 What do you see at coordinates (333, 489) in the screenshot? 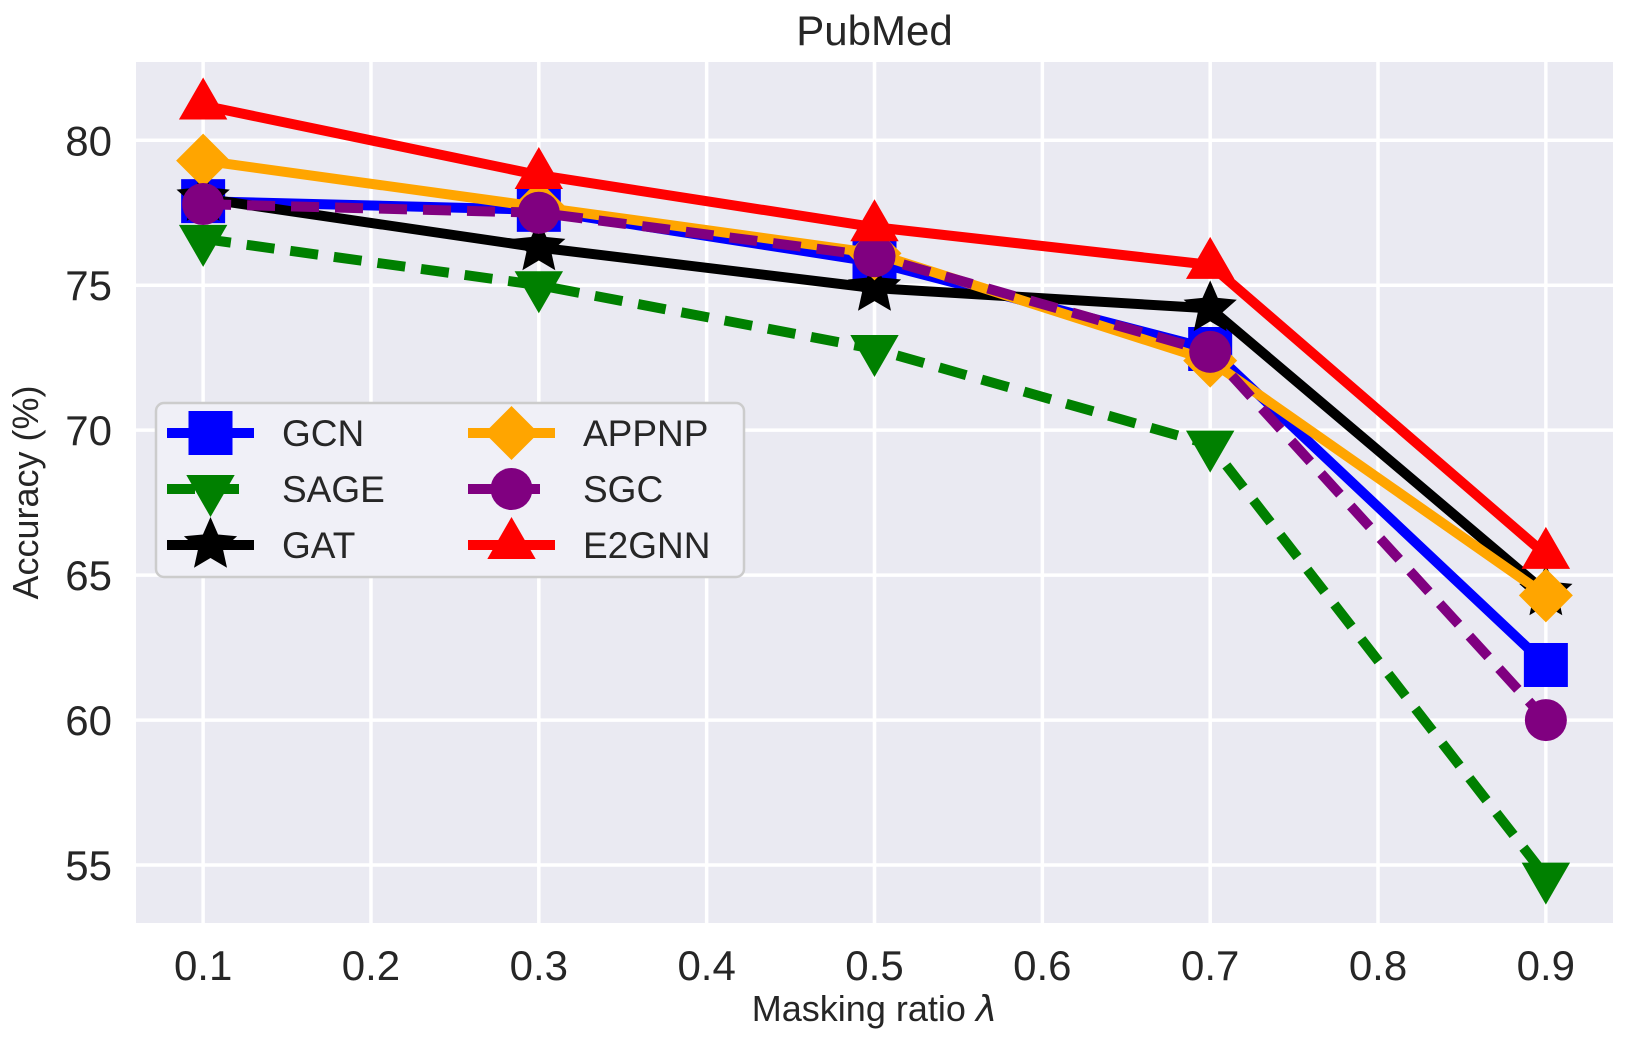
I see `legend-label-sage: SAGE` at bounding box center [333, 489].